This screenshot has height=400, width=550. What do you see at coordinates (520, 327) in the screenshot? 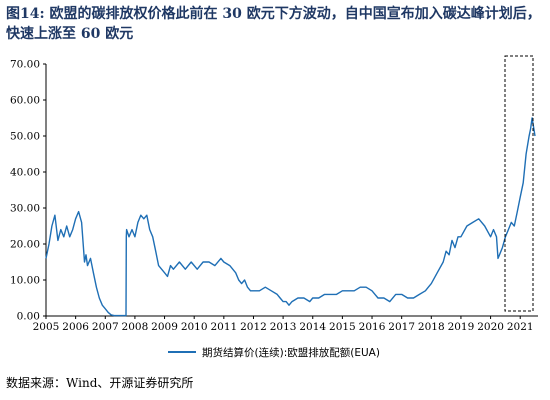
I see `x-tick-label: 2021` at bounding box center [520, 327].